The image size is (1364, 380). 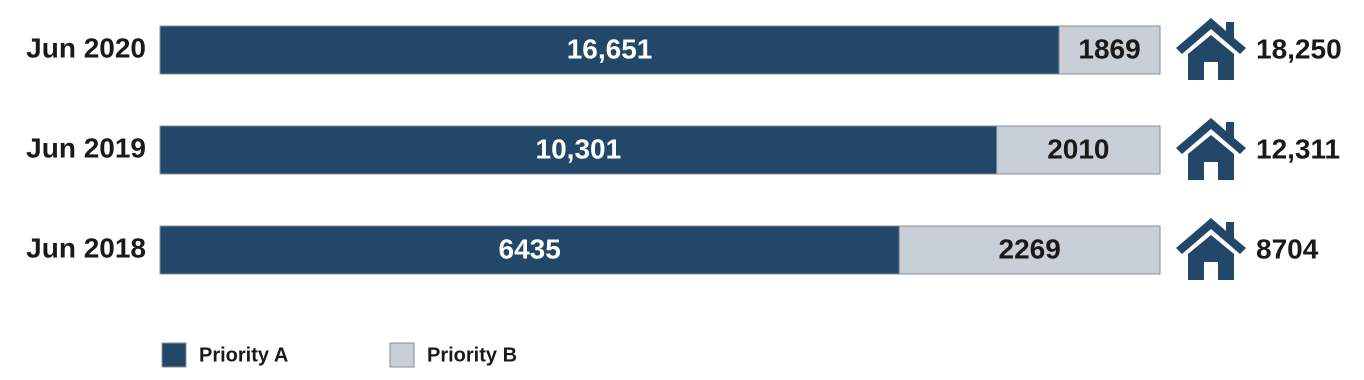 What do you see at coordinates (86, 47) in the screenshot?
I see `category-label: Jun 2020` at bounding box center [86, 47].